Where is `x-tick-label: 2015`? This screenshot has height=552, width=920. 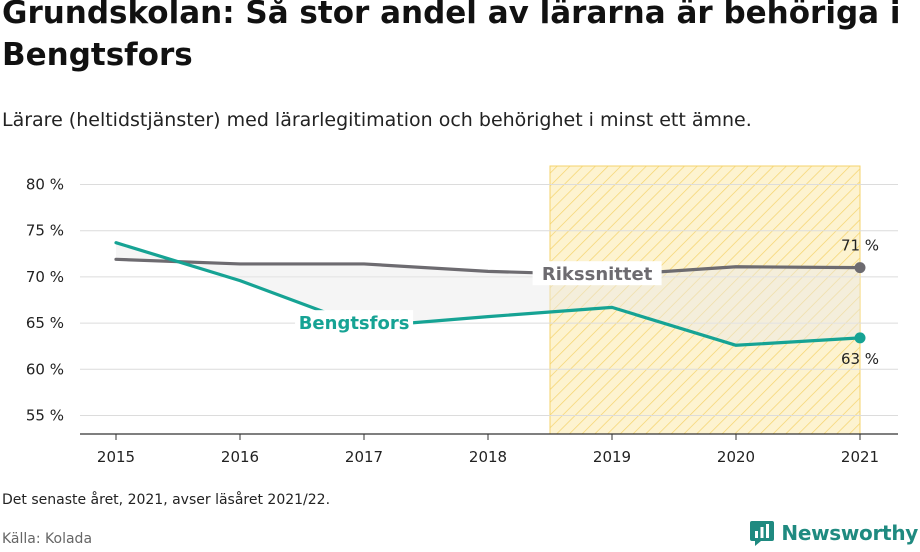 x-tick-label: 2015 is located at coordinates (116, 457).